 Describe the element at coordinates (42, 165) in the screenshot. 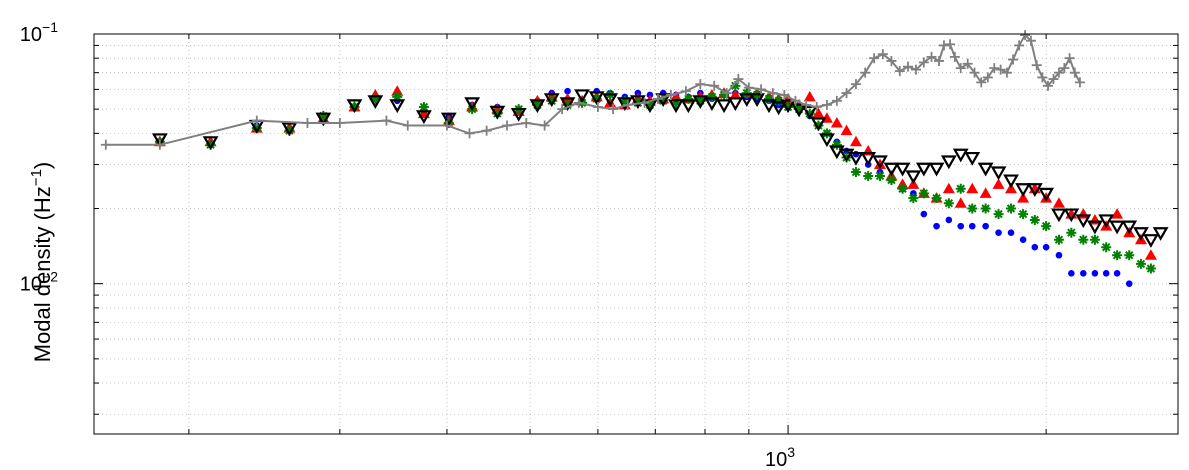

I see `y-axis-label-close: )` at that location.